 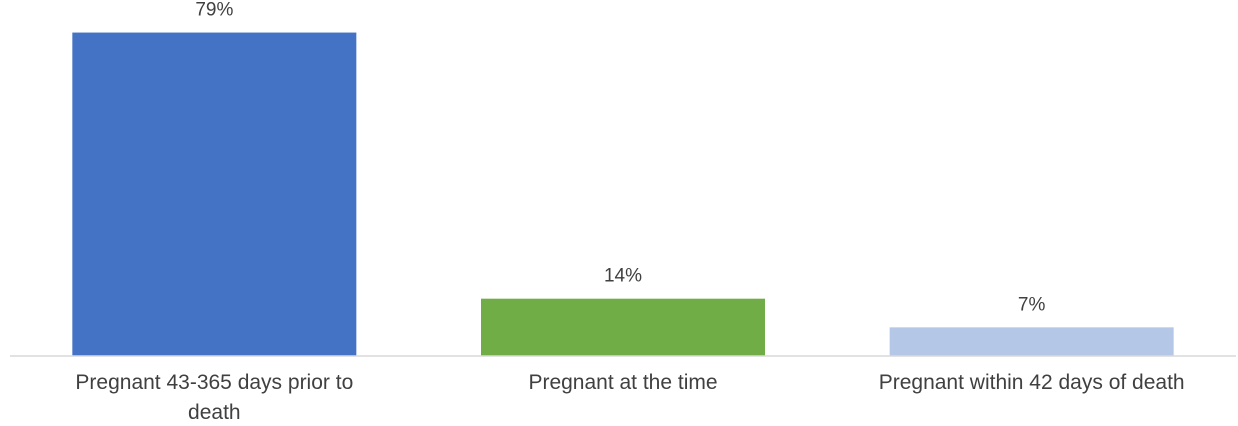 I want to click on value-label-3: 7%, so click(x=1032, y=304).